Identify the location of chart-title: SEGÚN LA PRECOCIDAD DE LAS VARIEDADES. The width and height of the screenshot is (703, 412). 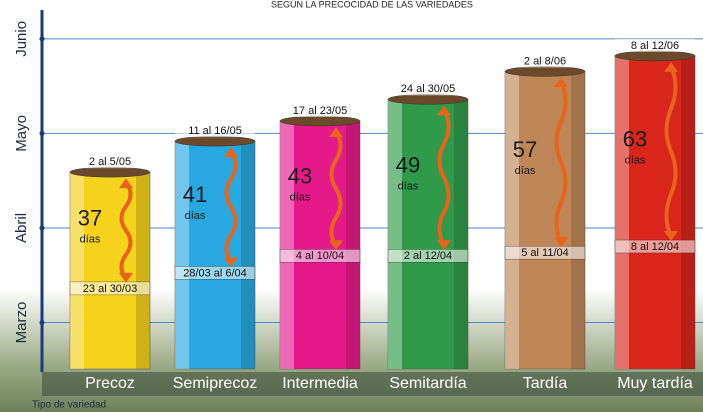
(372, 4).